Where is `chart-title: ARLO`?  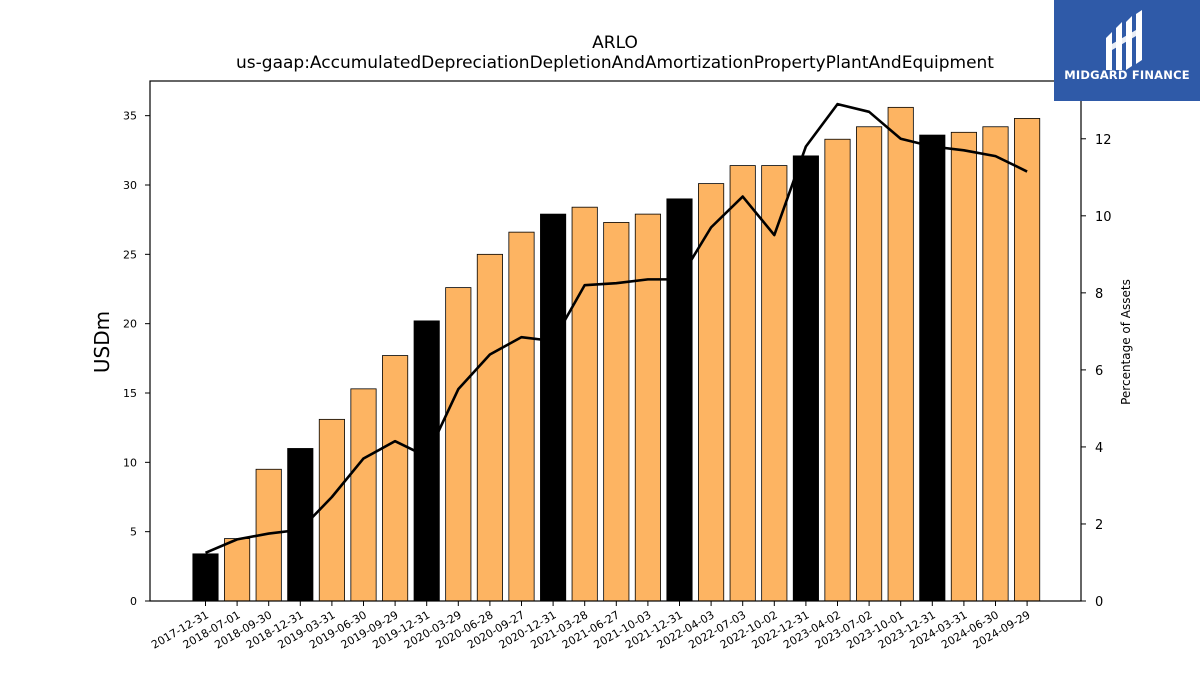
chart-title: ARLO is located at coordinates (615, 43).